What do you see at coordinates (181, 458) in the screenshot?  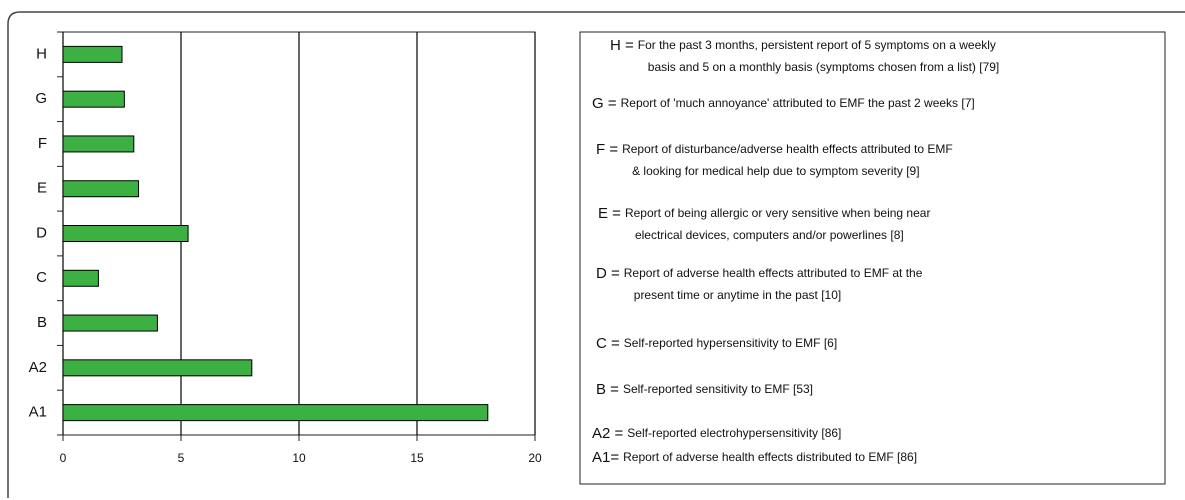 I see `x-tick-label: 5` at bounding box center [181, 458].